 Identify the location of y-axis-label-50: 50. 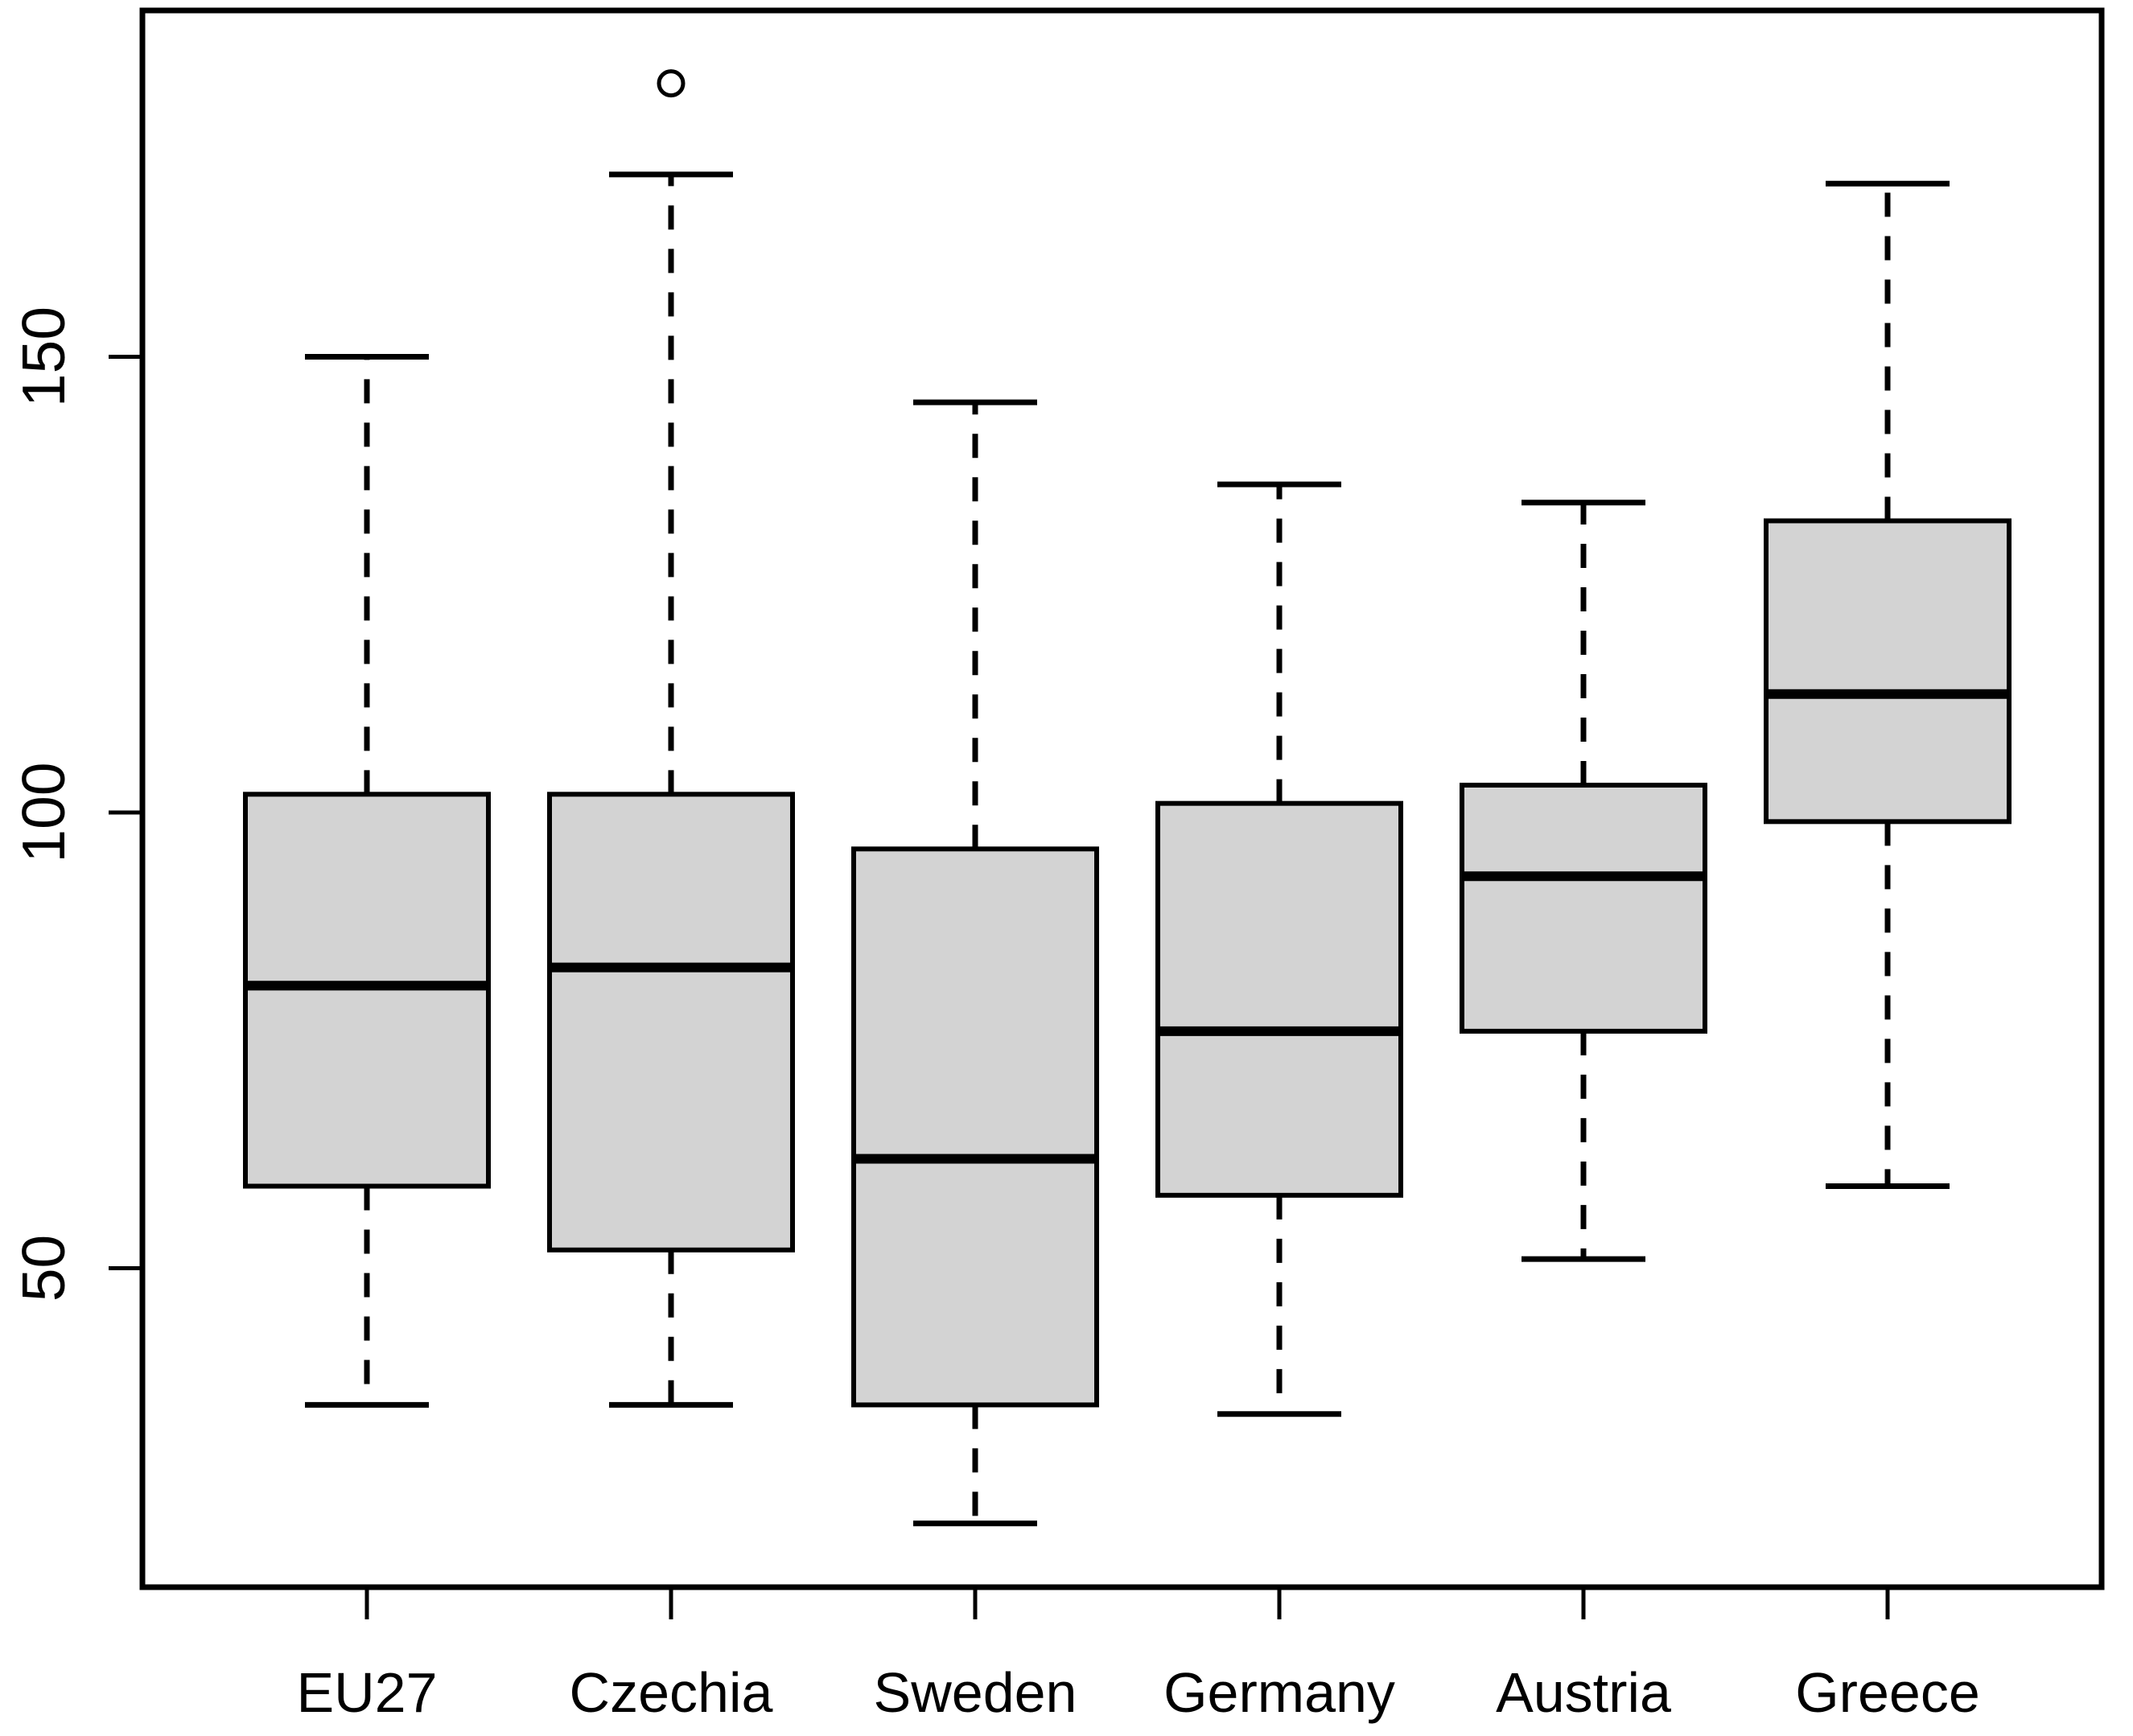
(44, 1268).